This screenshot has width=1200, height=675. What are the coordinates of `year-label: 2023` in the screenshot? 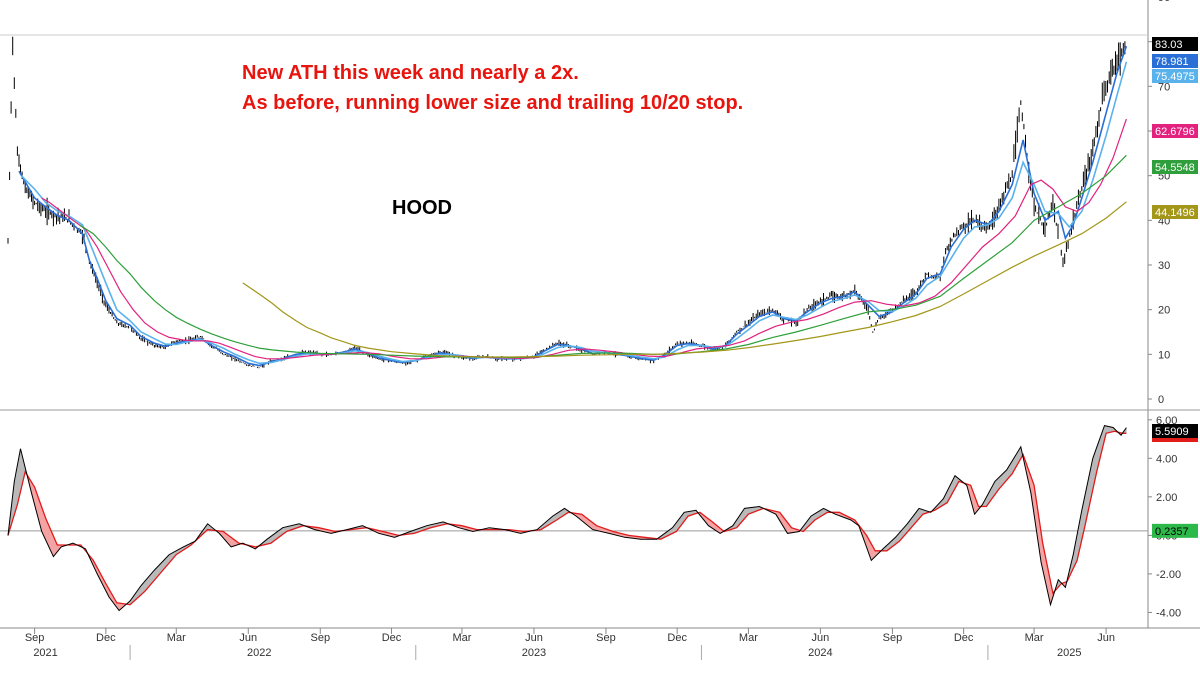 It's located at (534, 653).